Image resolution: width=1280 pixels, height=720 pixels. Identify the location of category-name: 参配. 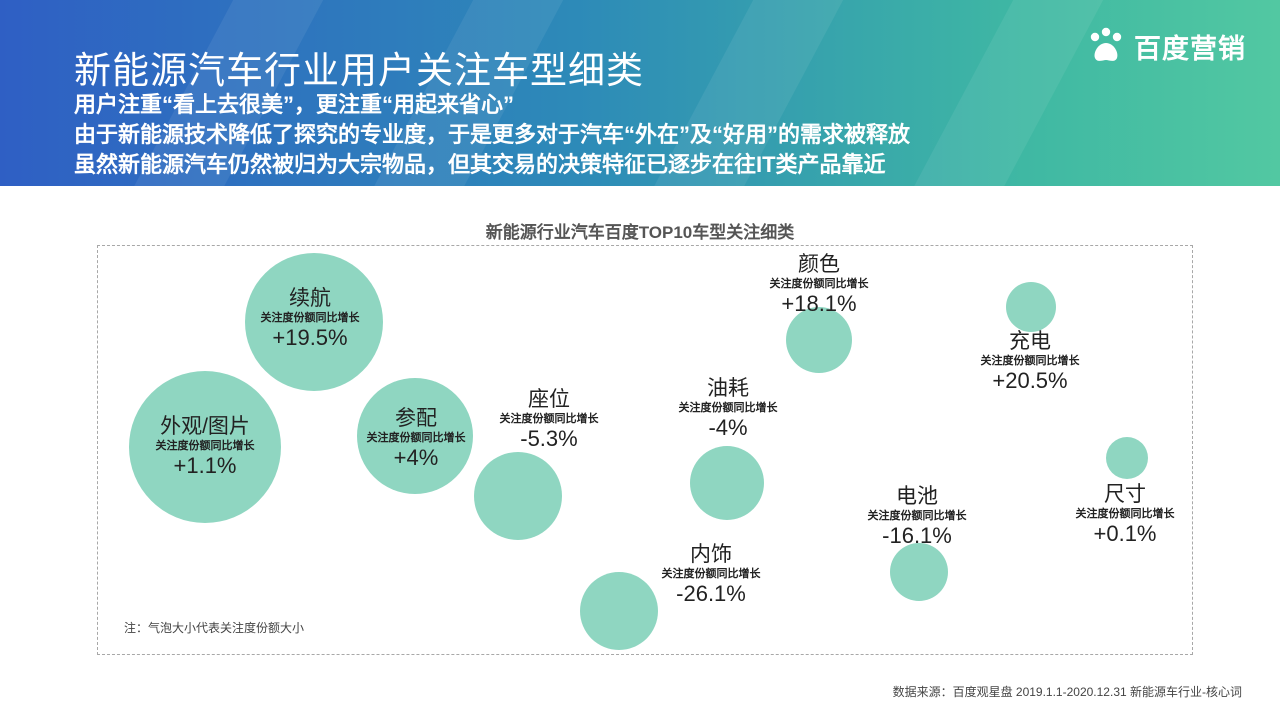
(416, 418).